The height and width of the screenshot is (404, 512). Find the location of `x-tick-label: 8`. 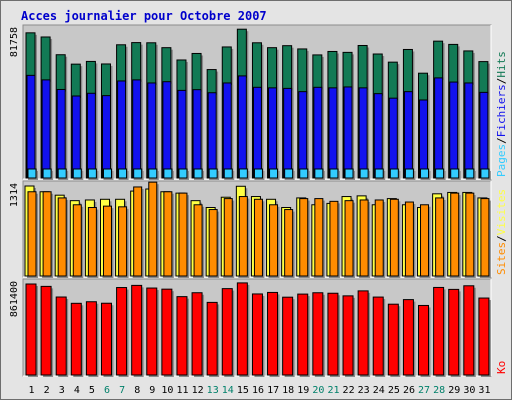

x-tick-label: 8 is located at coordinates (137, 390).